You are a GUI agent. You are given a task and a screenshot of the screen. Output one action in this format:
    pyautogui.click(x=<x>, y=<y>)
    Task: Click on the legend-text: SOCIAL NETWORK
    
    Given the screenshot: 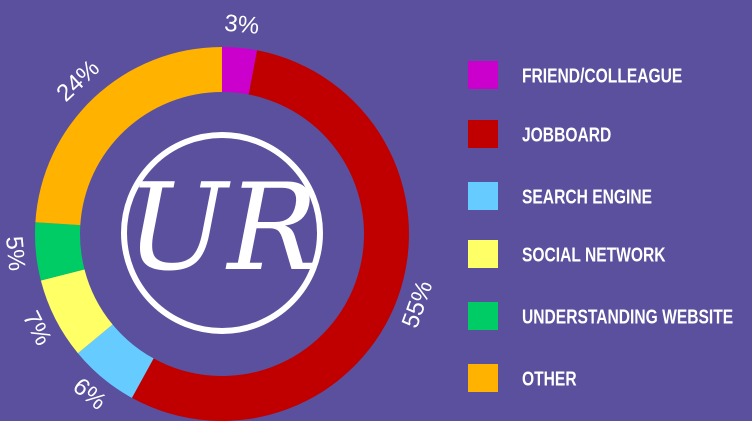 What is the action you would take?
    pyautogui.click(x=594, y=255)
    